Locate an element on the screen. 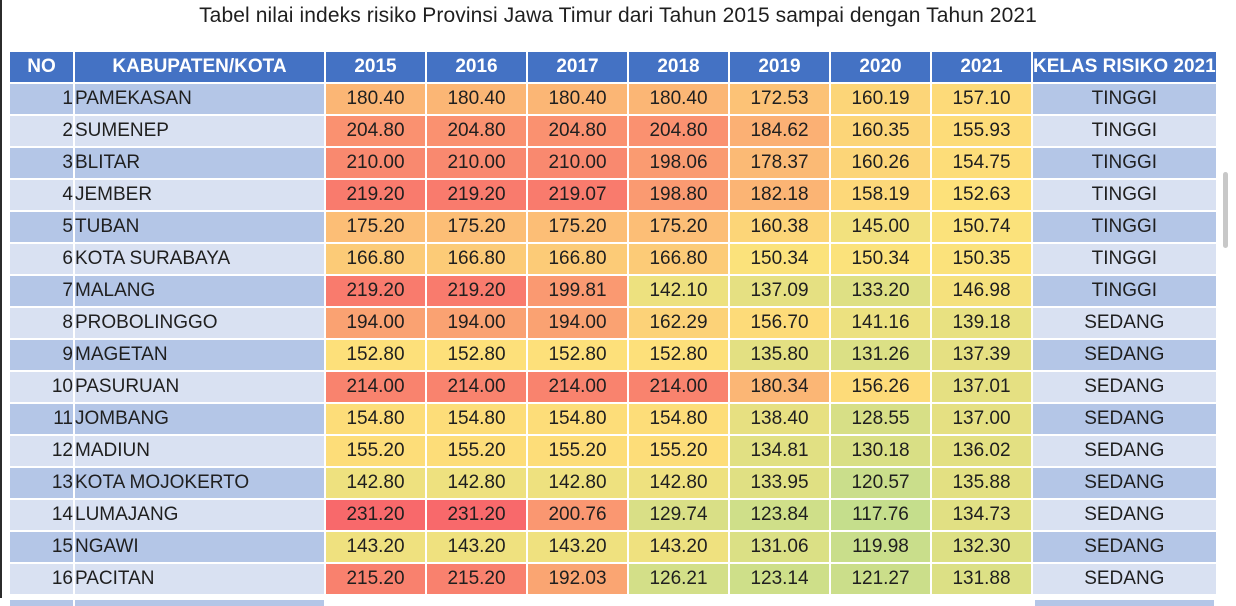 The height and width of the screenshot is (606, 1236). index-value-2020: 160.19 is located at coordinates (880, 99).